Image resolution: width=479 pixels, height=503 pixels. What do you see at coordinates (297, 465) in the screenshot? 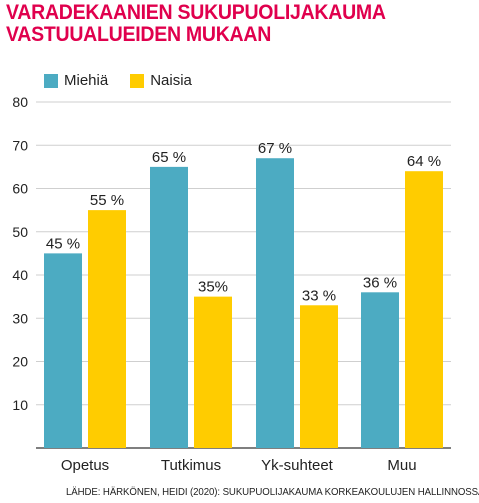
I see `x-tick-label: Yk-suhteet` at bounding box center [297, 465].